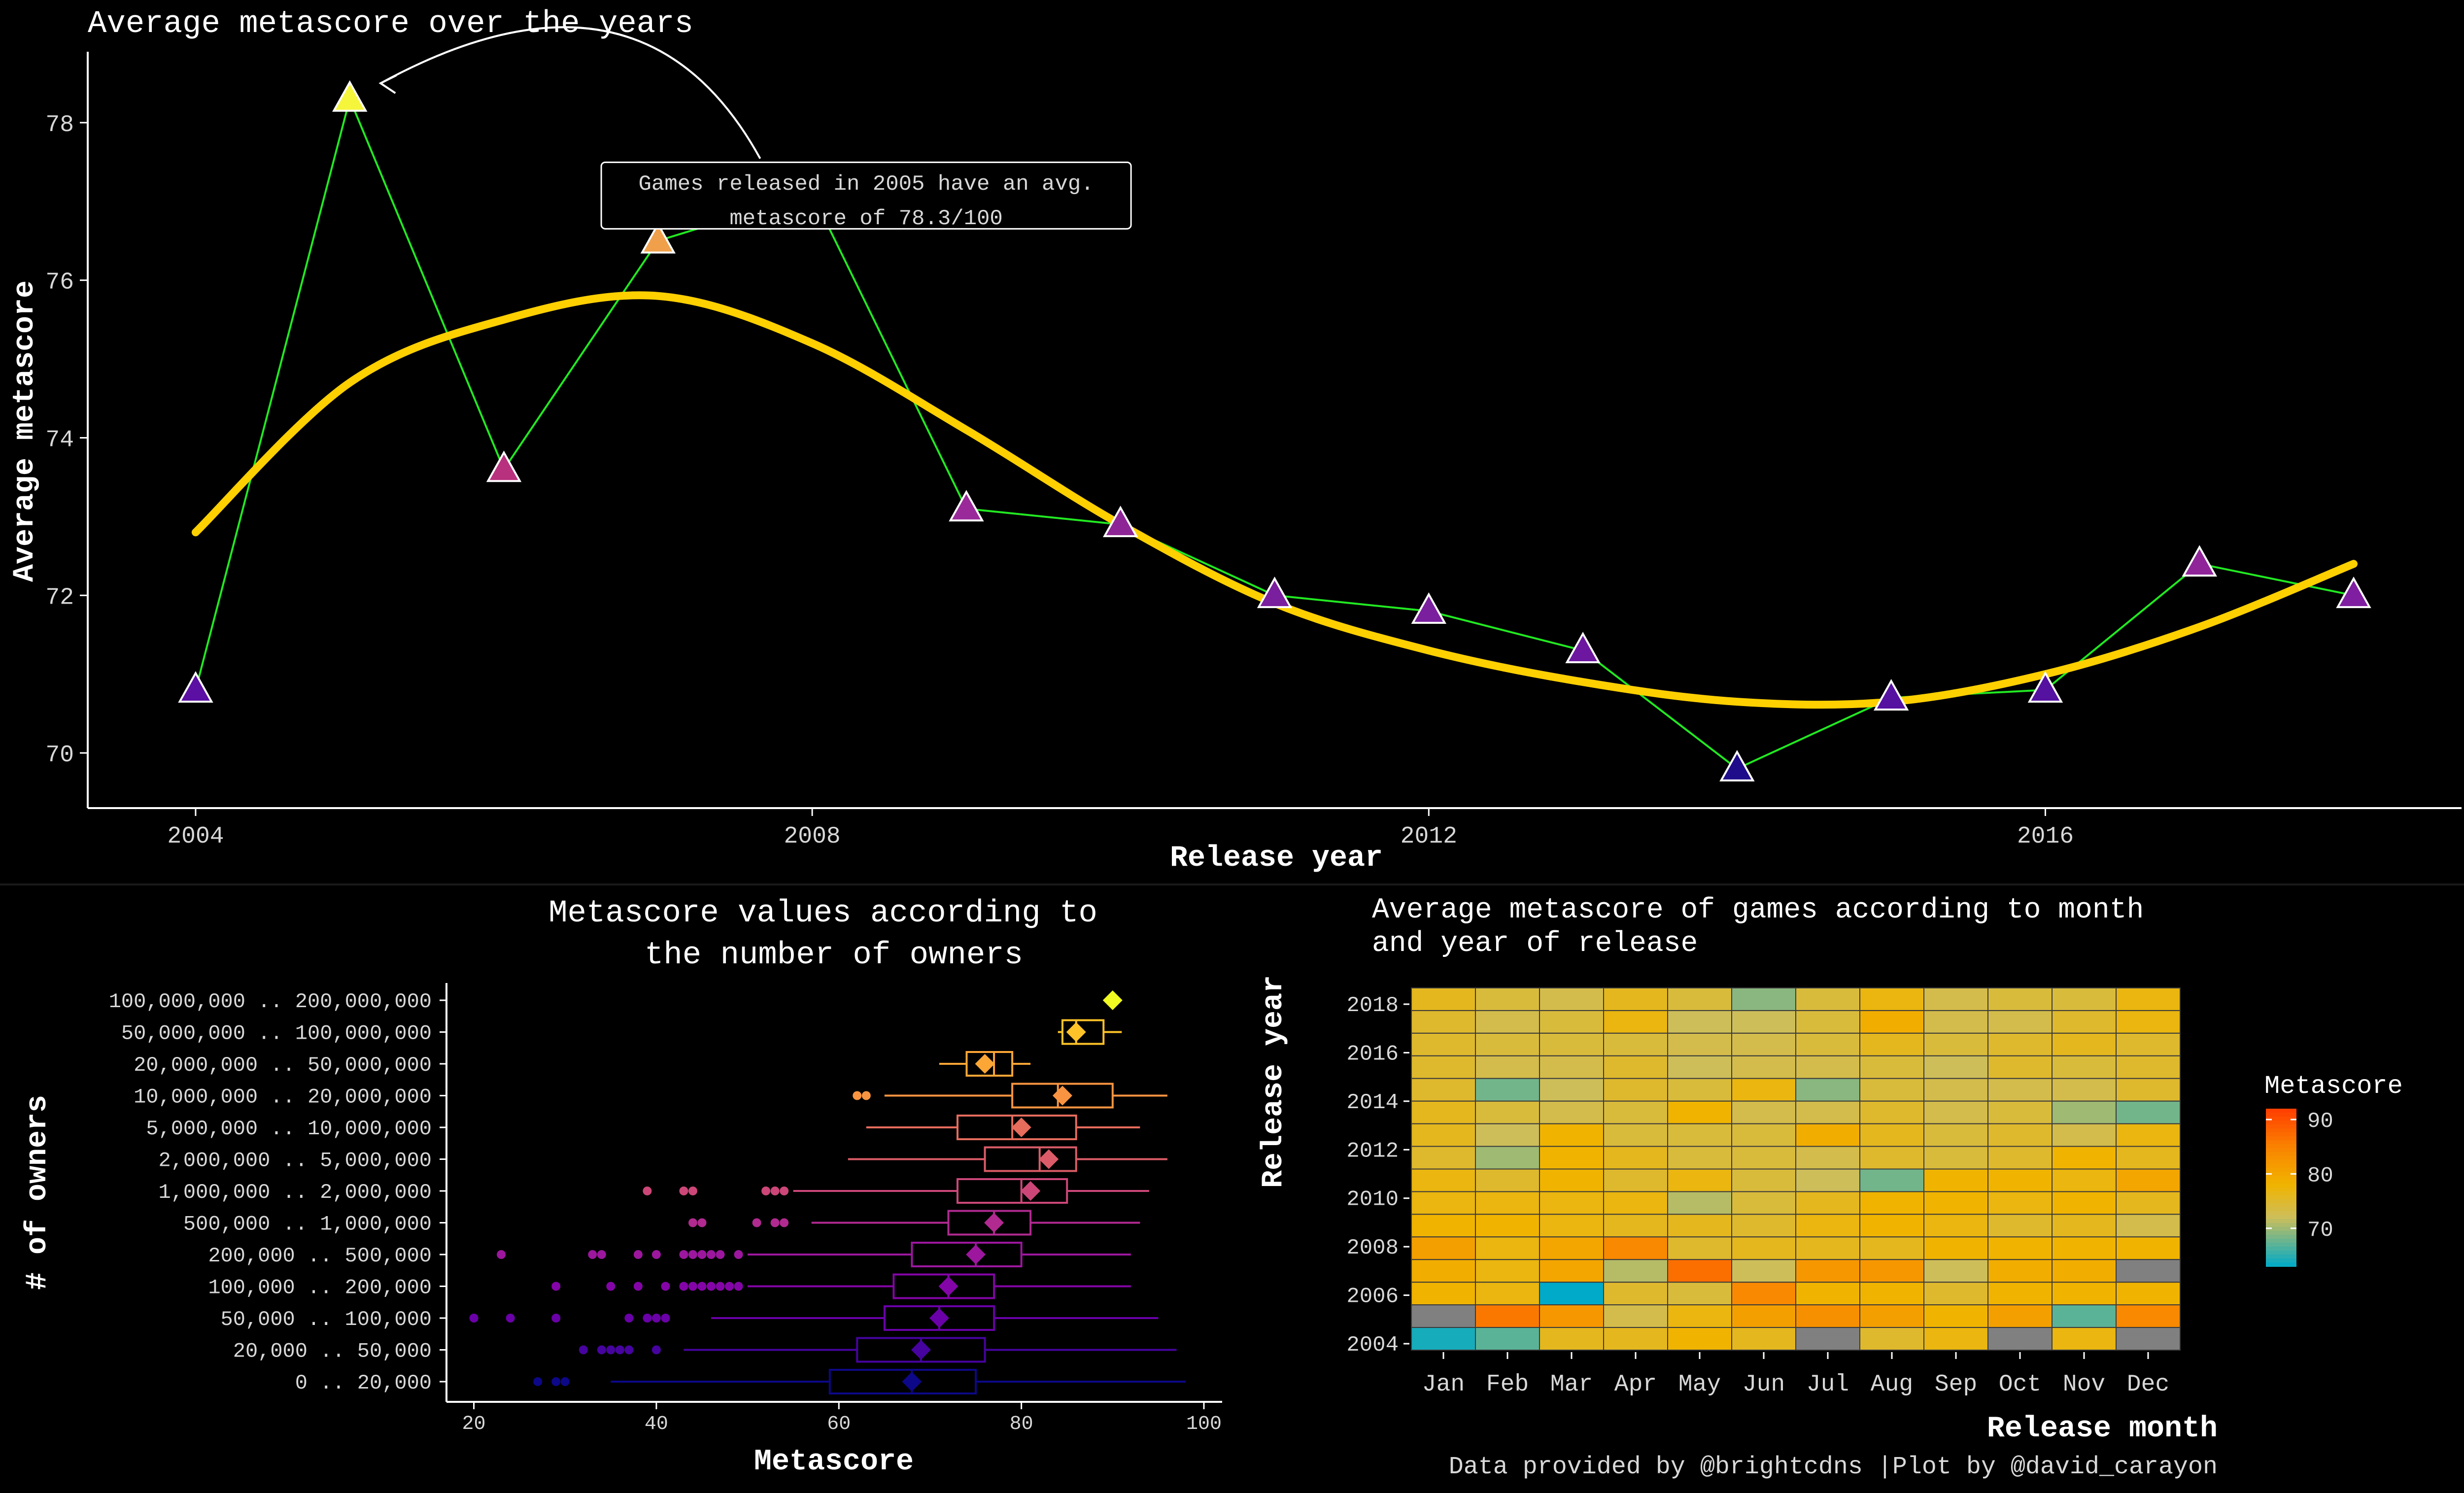  What do you see at coordinates (1372, 1103) in the screenshot?
I see `heatmap-y-tick-label: 2014` at bounding box center [1372, 1103].